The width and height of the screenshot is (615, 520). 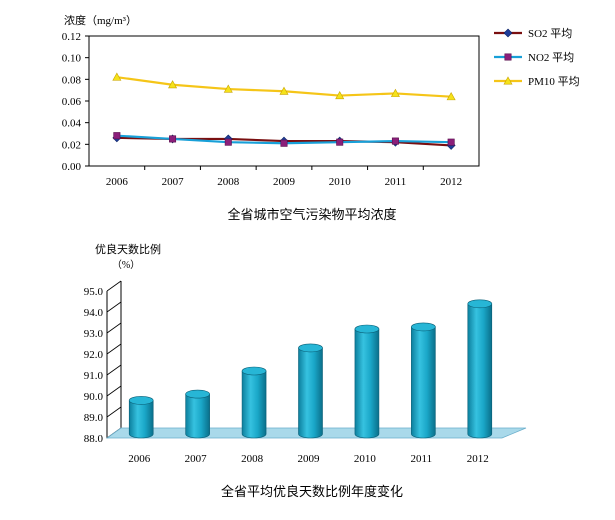 I want to click on y-tick-label: 0.02, so click(x=71, y=145).